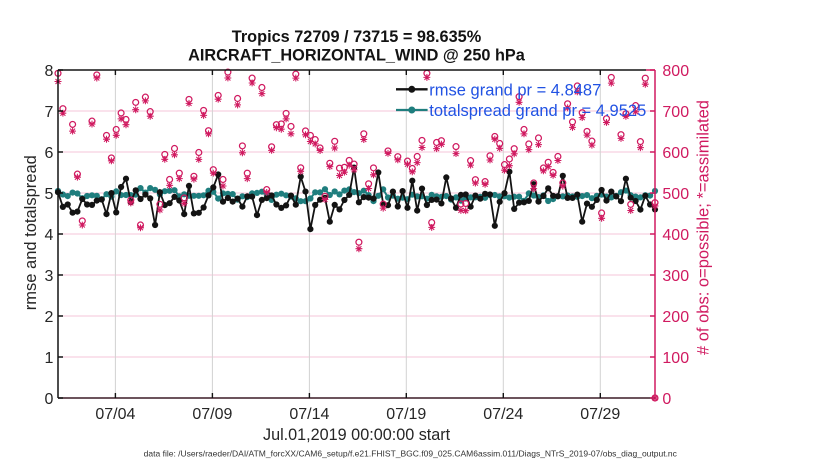 The width and height of the screenshot is (830, 470). What do you see at coordinates (704, 227) in the screenshot?
I see `svg-text:# of obs: o=possible; *=assimi: # of obs: o=possible; *=assimilated` at bounding box center [704, 227].